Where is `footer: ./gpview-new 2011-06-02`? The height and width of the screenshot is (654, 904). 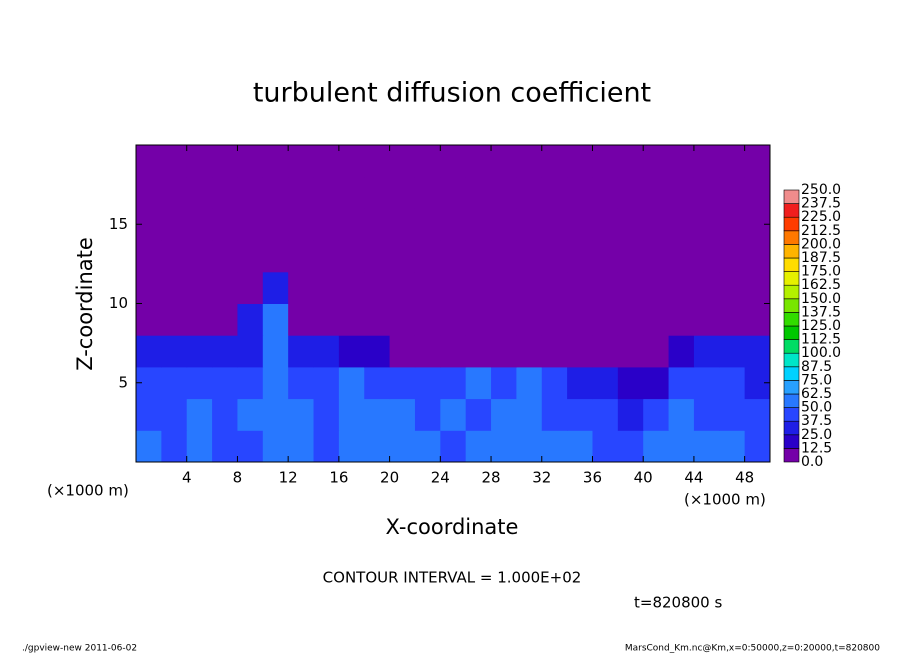 footer: ./gpview-new 2011-06-02 is located at coordinates (79, 649).